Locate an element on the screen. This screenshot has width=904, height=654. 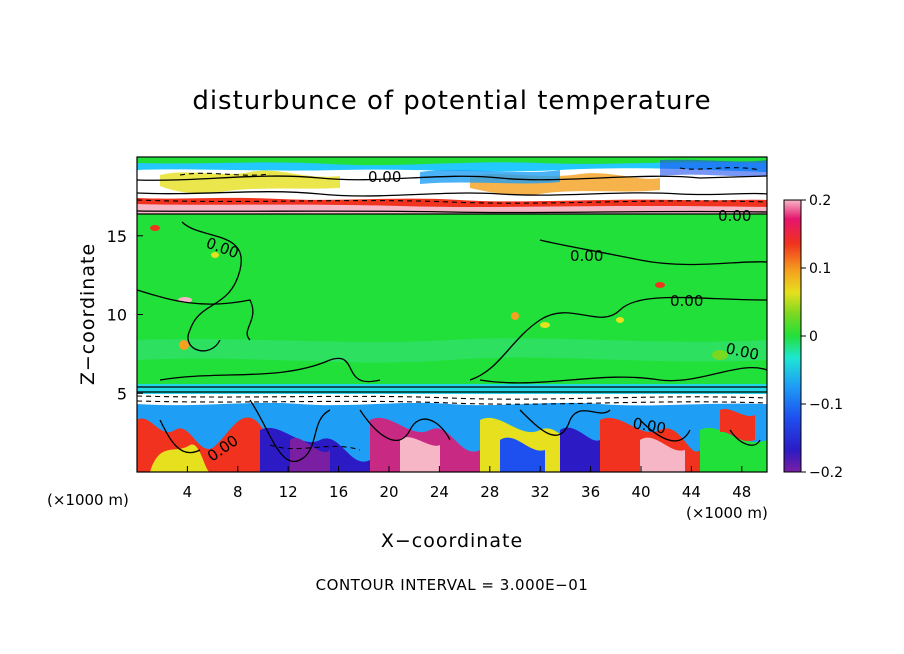
colorbar-tick-label: 0.1 is located at coordinates (820, 269).